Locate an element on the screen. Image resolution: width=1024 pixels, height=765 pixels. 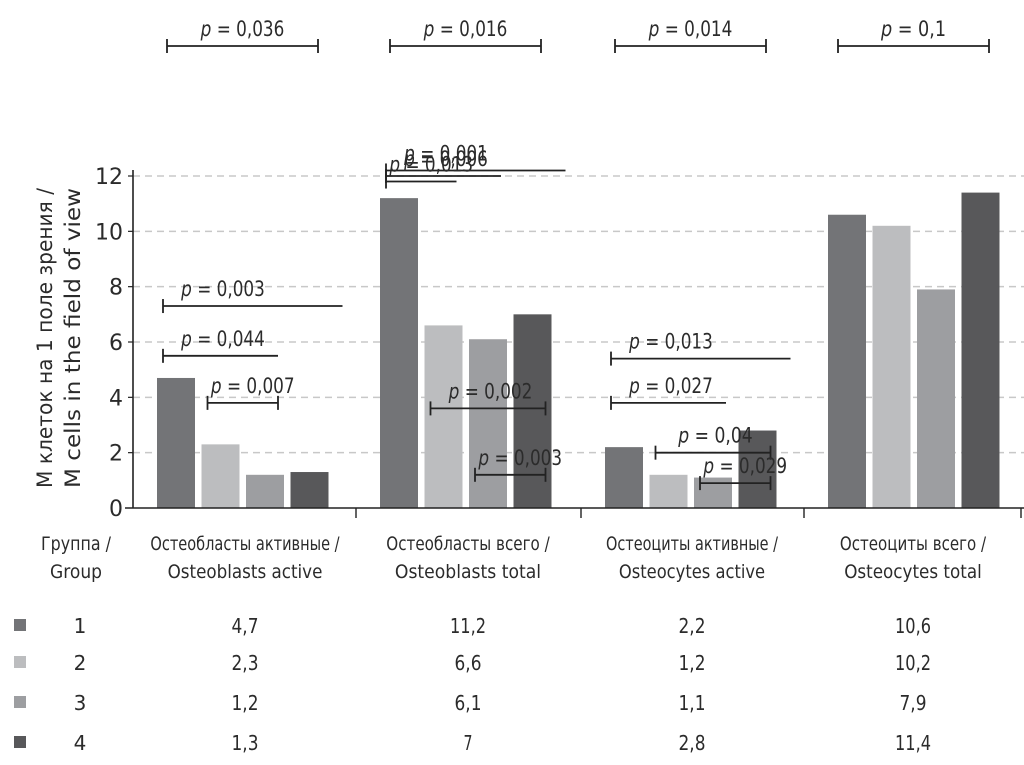
y-tick-label: 4 is located at coordinates (116, 398).